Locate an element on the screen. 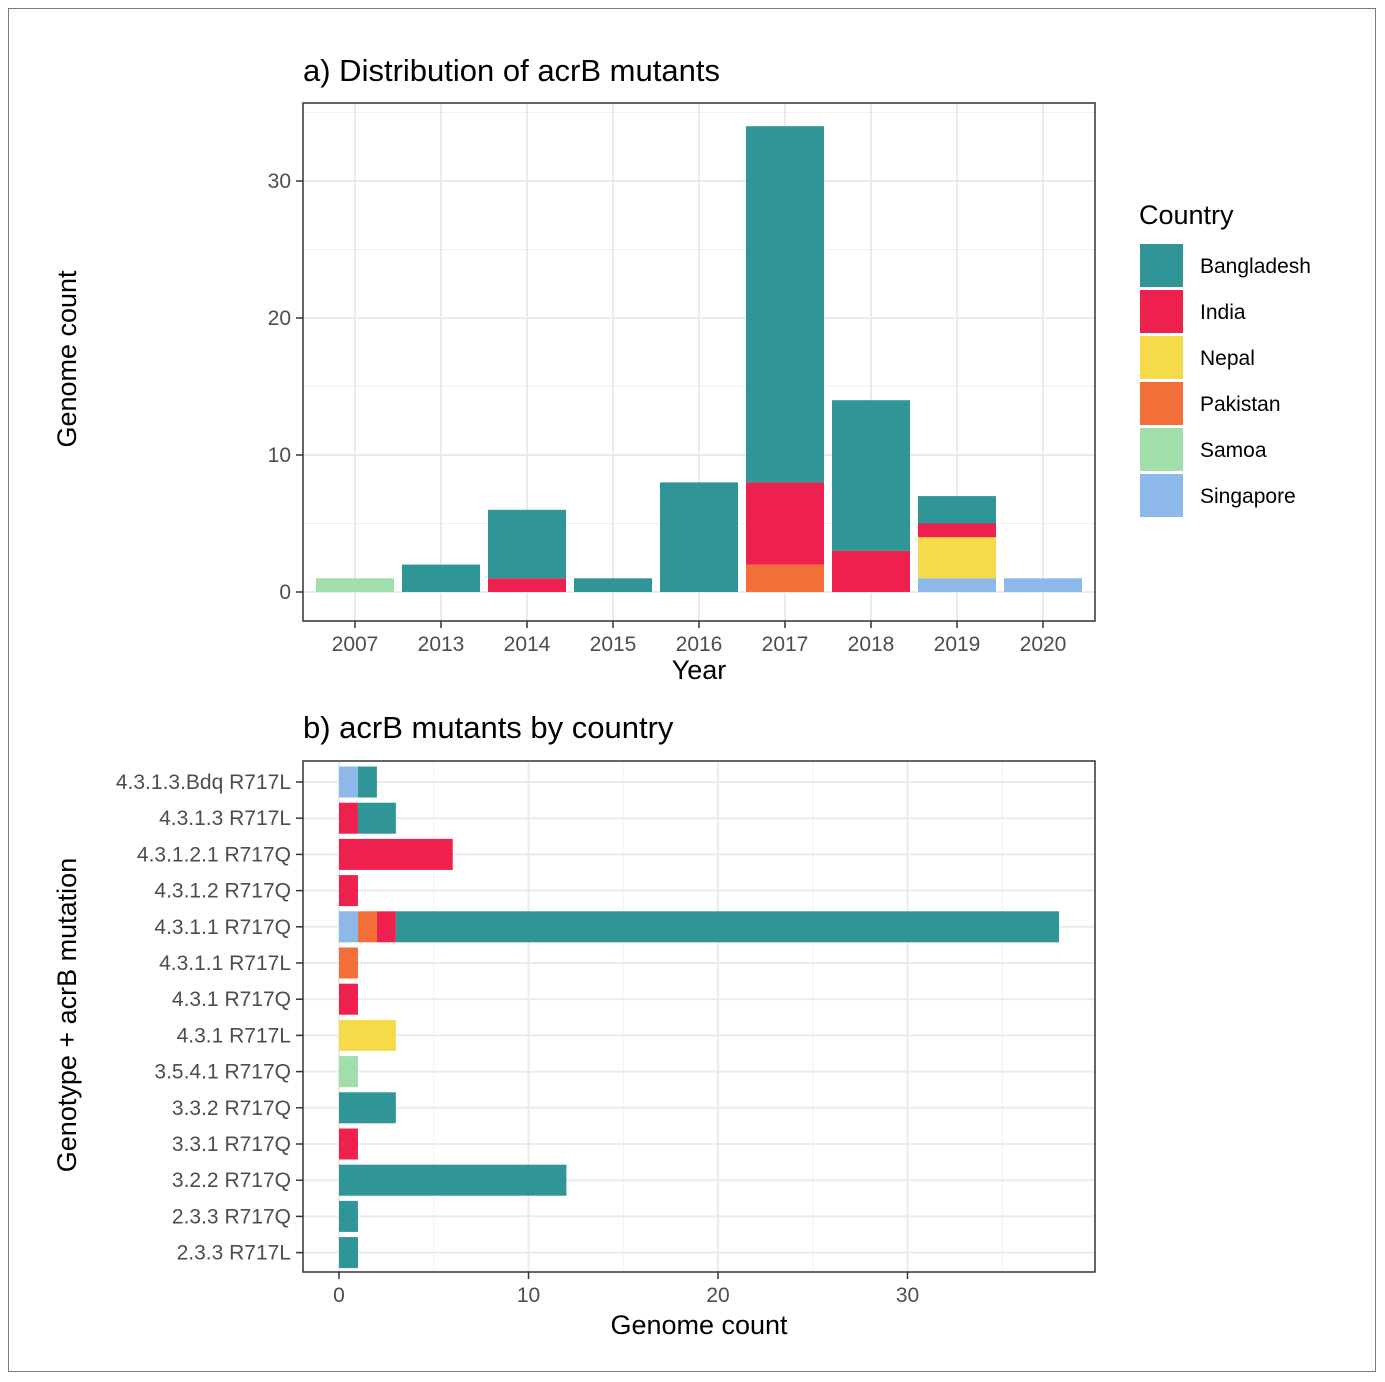 Image resolution: width=1385 pixels, height=1382 pixels. bar-2018-india is located at coordinates (871, 571).